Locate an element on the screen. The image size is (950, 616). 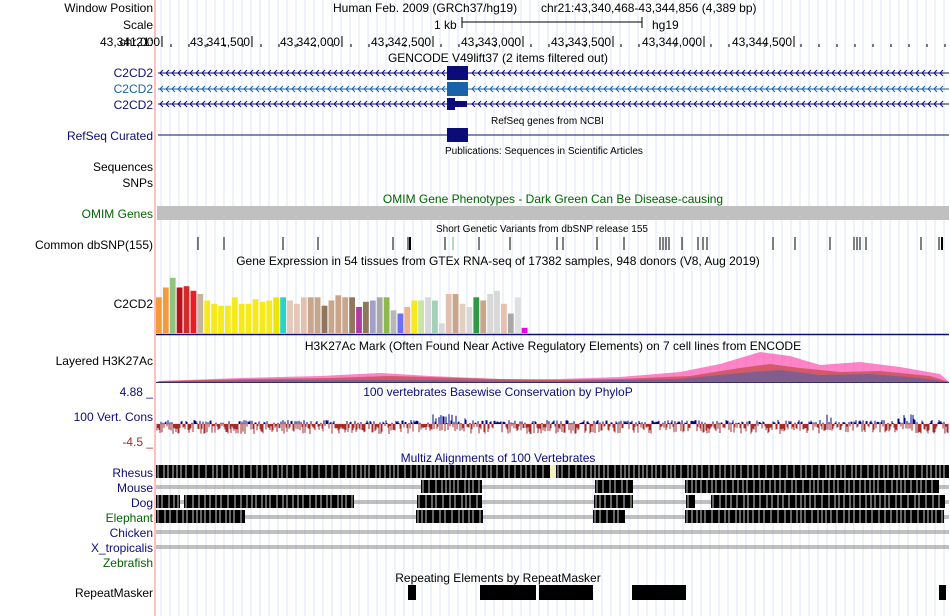
multiz-species-rhesus: Rhesus is located at coordinates (132, 473).